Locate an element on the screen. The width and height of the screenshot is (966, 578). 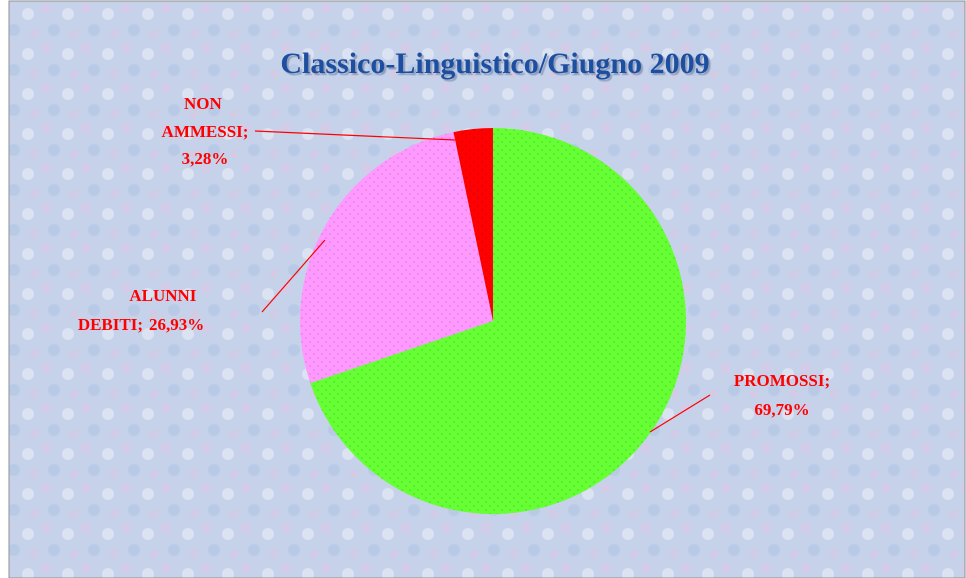
label-line: PROMOSSI; is located at coordinates (782, 380).